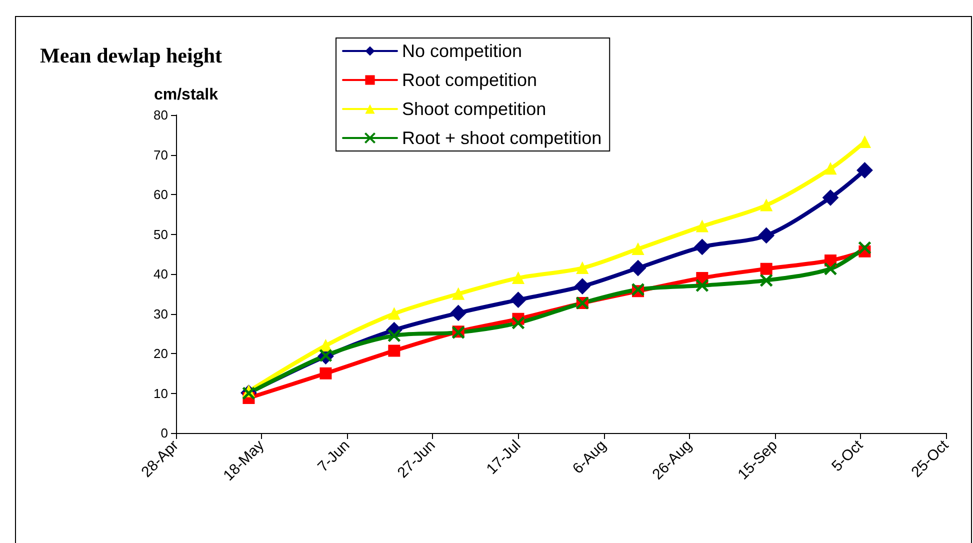 This screenshot has height=543, width=973. Describe the element at coordinates (164, 433) in the screenshot. I see `y-tick-label: 0` at that location.